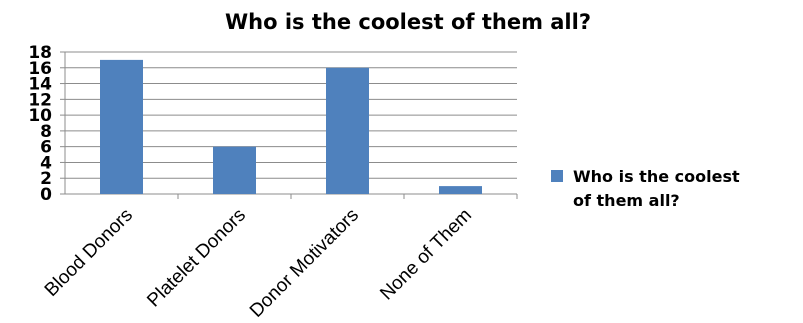 The height and width of the screenshot is (323, 803). What do you see at coordinates (408, 22) in the screenshot?
I see `chart-title: Who is the coolest of them all?` at bounding box center [408, 22].